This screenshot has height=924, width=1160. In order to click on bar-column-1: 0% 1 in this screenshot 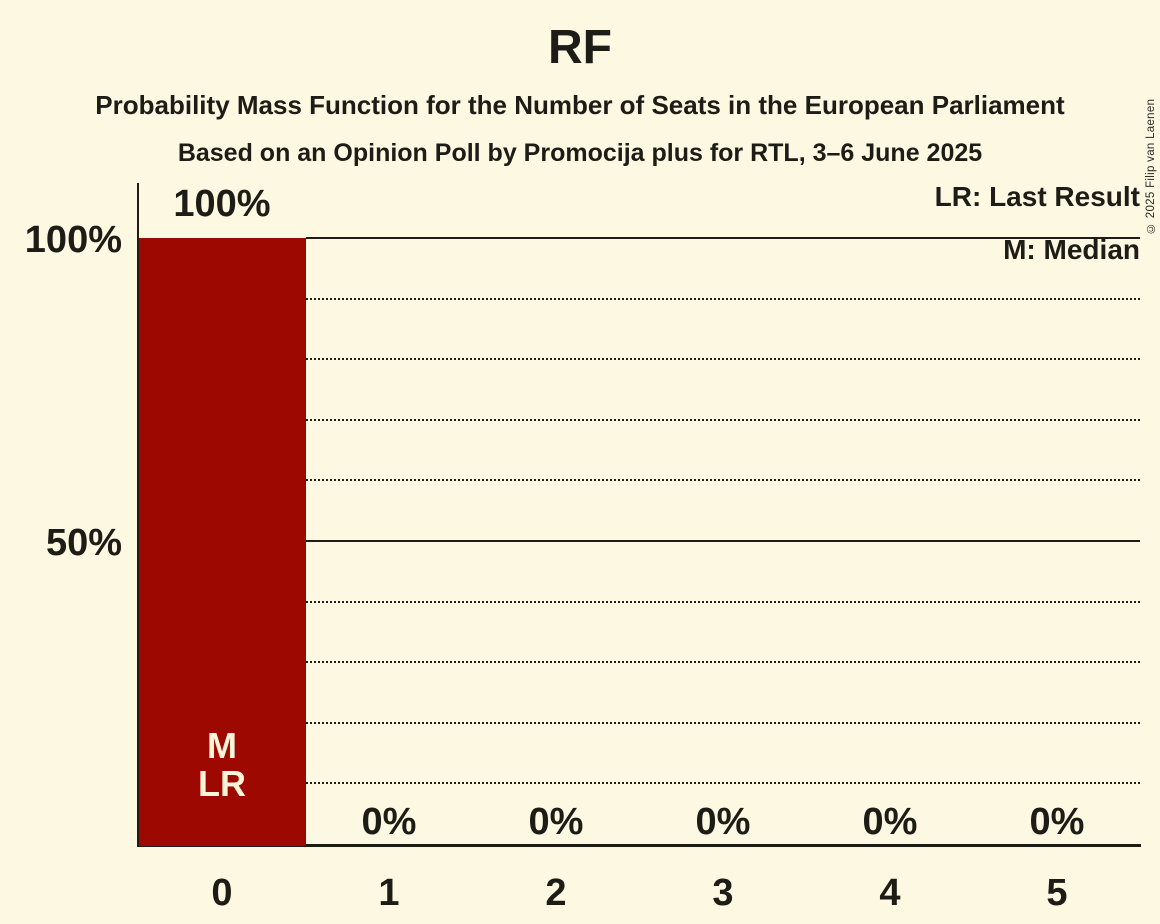, I will do `click(389, 462)`.